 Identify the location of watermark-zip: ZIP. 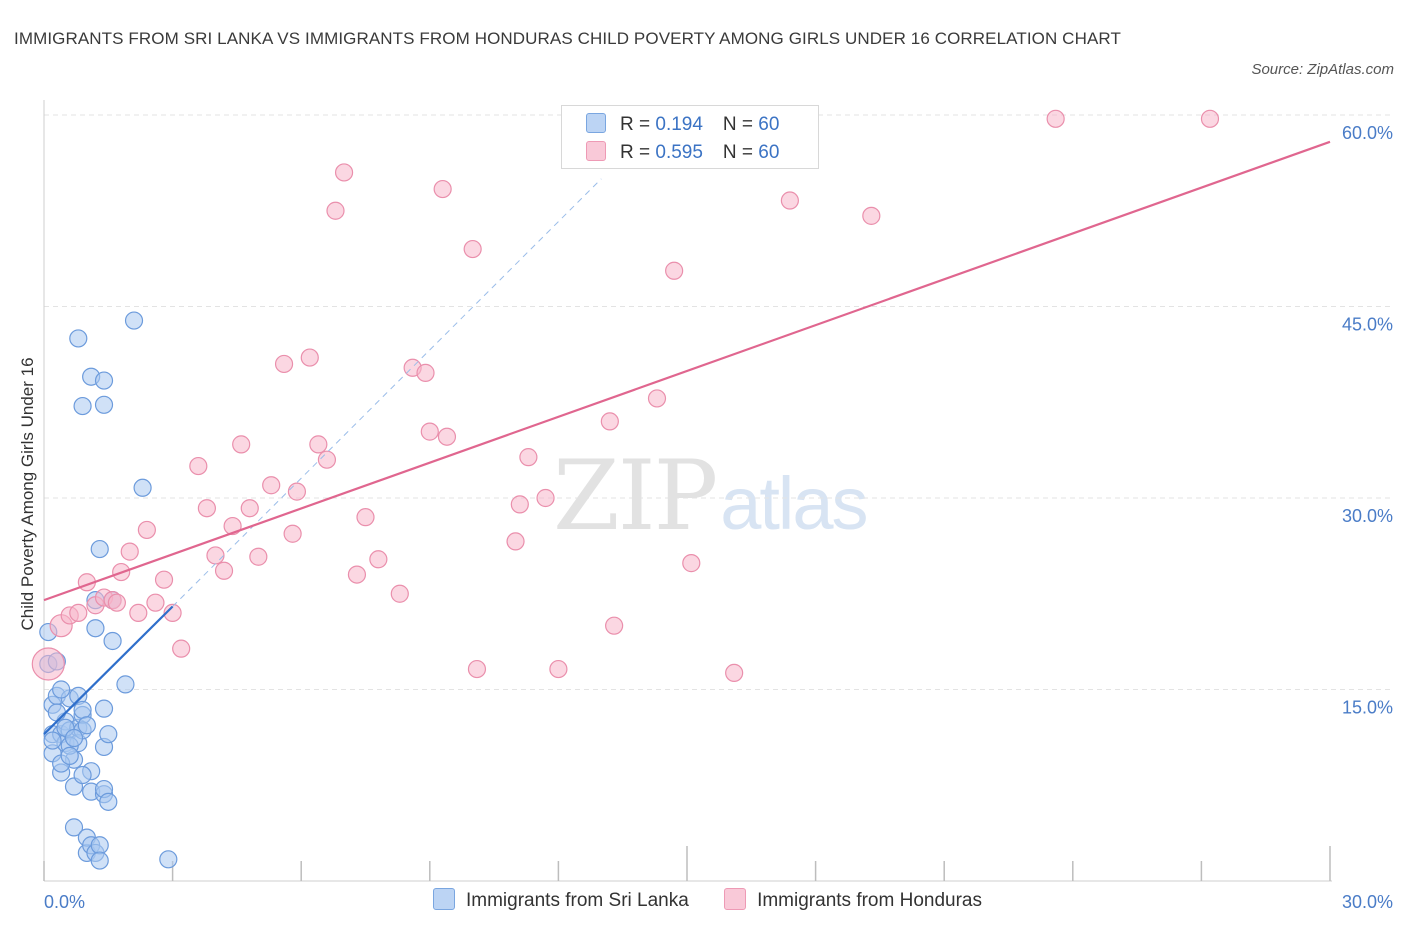
(635, 496).